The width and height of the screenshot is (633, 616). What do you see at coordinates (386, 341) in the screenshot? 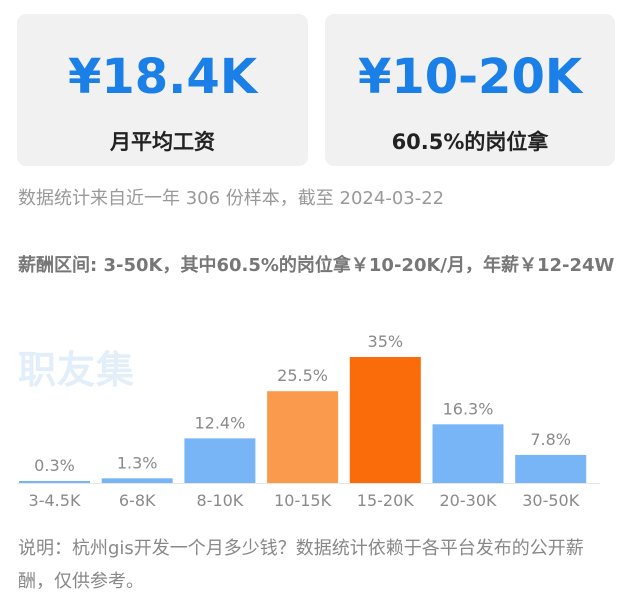
I see `bar-value-label: 35%` at bounding box center [386, 341].